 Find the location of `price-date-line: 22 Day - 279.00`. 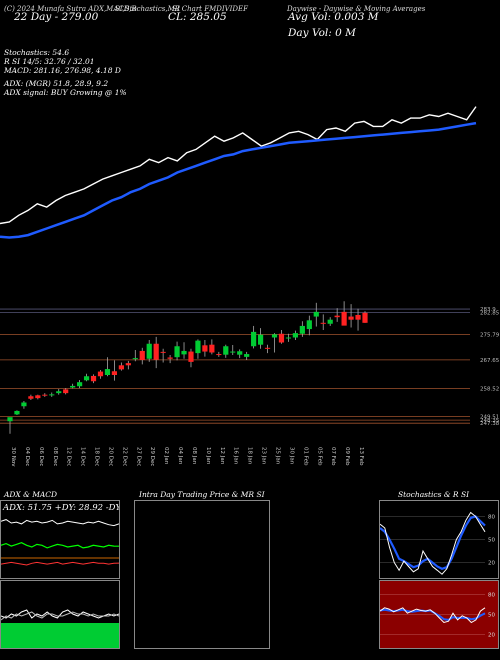

price-date-line: 22 Day - 279.00 is located at coordinates (56, 17).